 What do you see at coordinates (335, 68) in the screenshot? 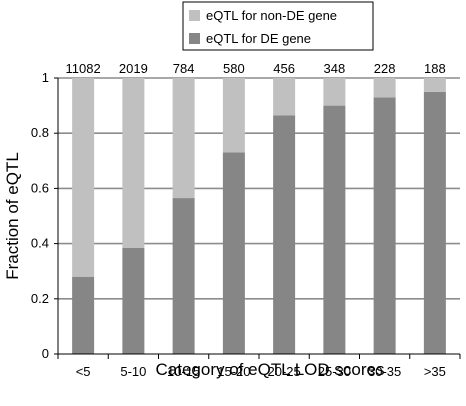
I see `count-label: 348` at bounding box center [335, 68].